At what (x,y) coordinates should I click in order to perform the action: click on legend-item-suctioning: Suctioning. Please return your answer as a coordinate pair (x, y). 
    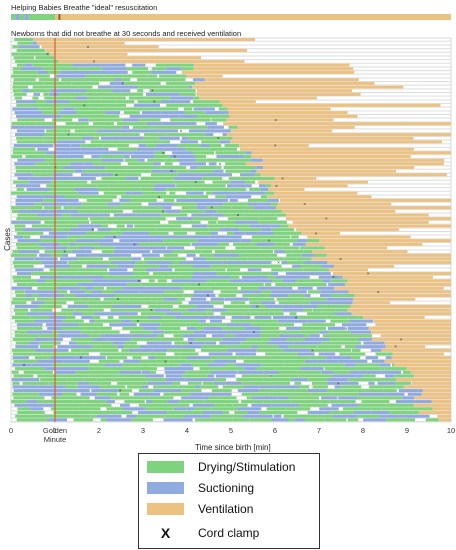
    Looking at the image, I should click on (200, 488).